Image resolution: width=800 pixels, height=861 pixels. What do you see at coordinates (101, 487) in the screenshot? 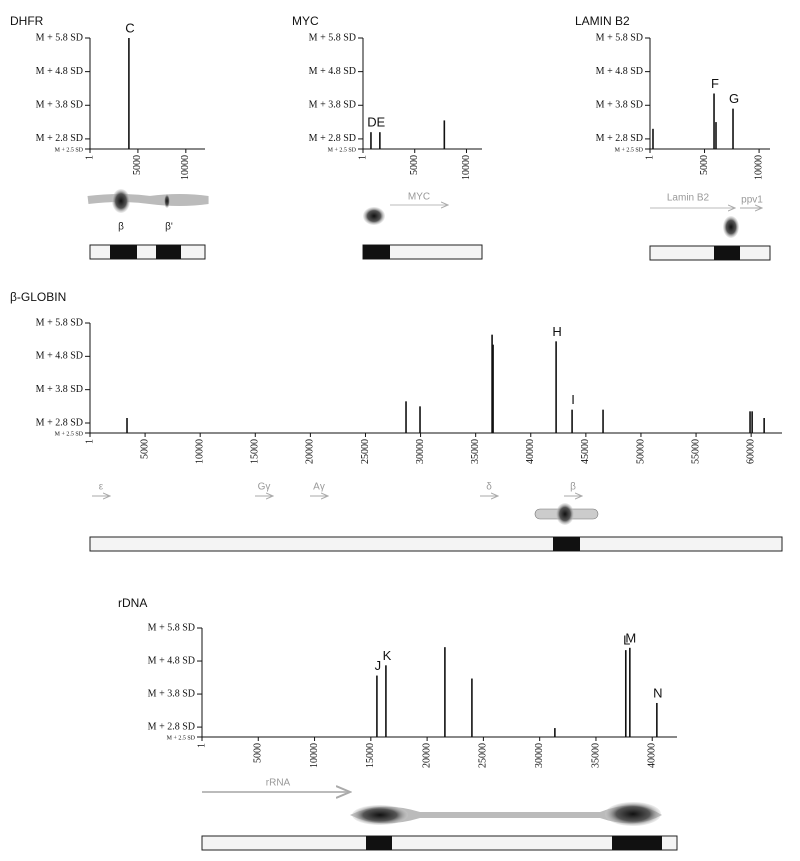
I see `diagram-label: ε` at bounding box center [101, 487].